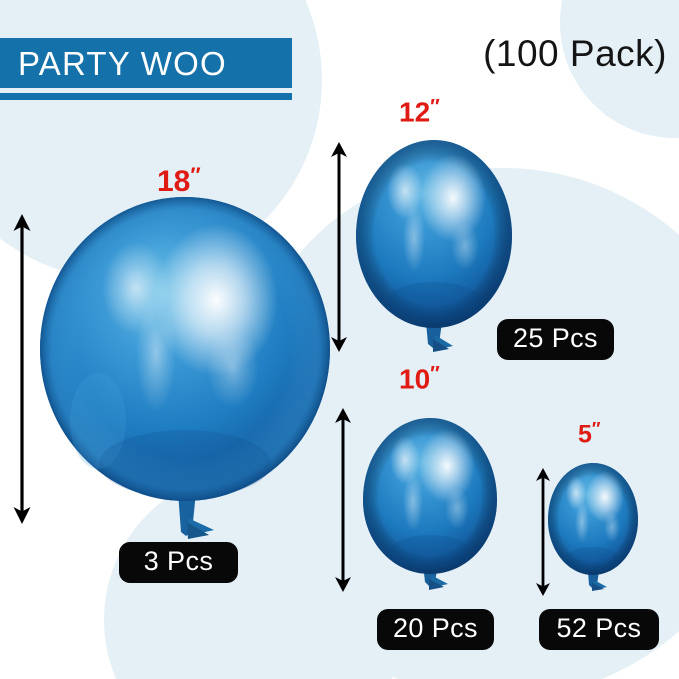 The width and height of the screenshot is (679, 679). Describe the element at coordinates (575, 53) in the screenshot. I see `pack-quantity-label: (100 Pack)` at that location.